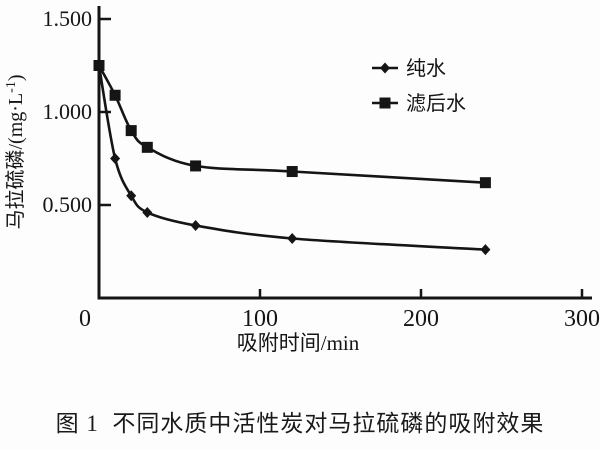  I want to click on figure-caption: 图 1 不同水质中活性炭对马拉硫磷的吸附效果, so click(300, 423).